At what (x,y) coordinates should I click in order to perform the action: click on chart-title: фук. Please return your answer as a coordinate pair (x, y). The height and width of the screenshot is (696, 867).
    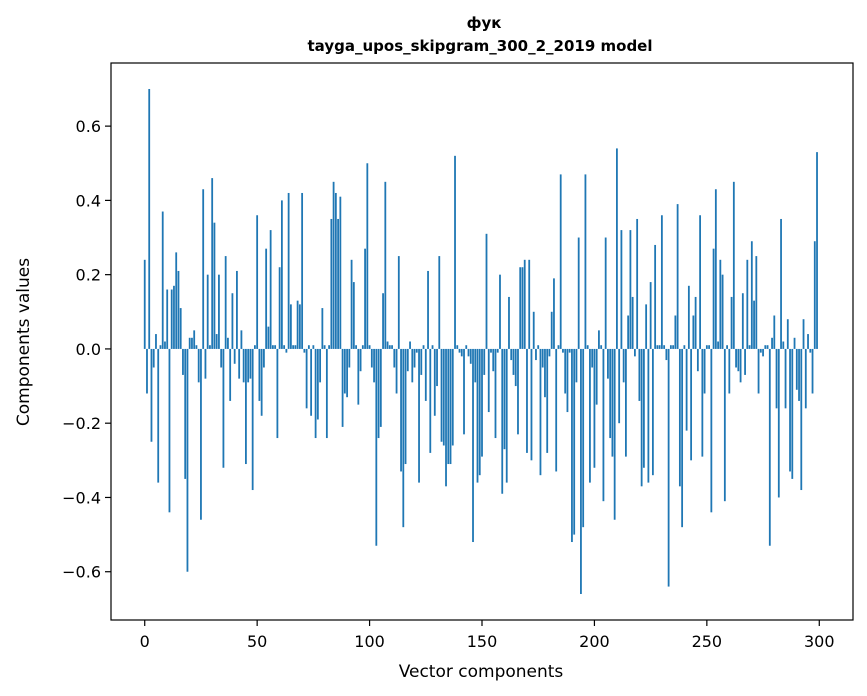
    Looking at the image, I should click on (484, 23).